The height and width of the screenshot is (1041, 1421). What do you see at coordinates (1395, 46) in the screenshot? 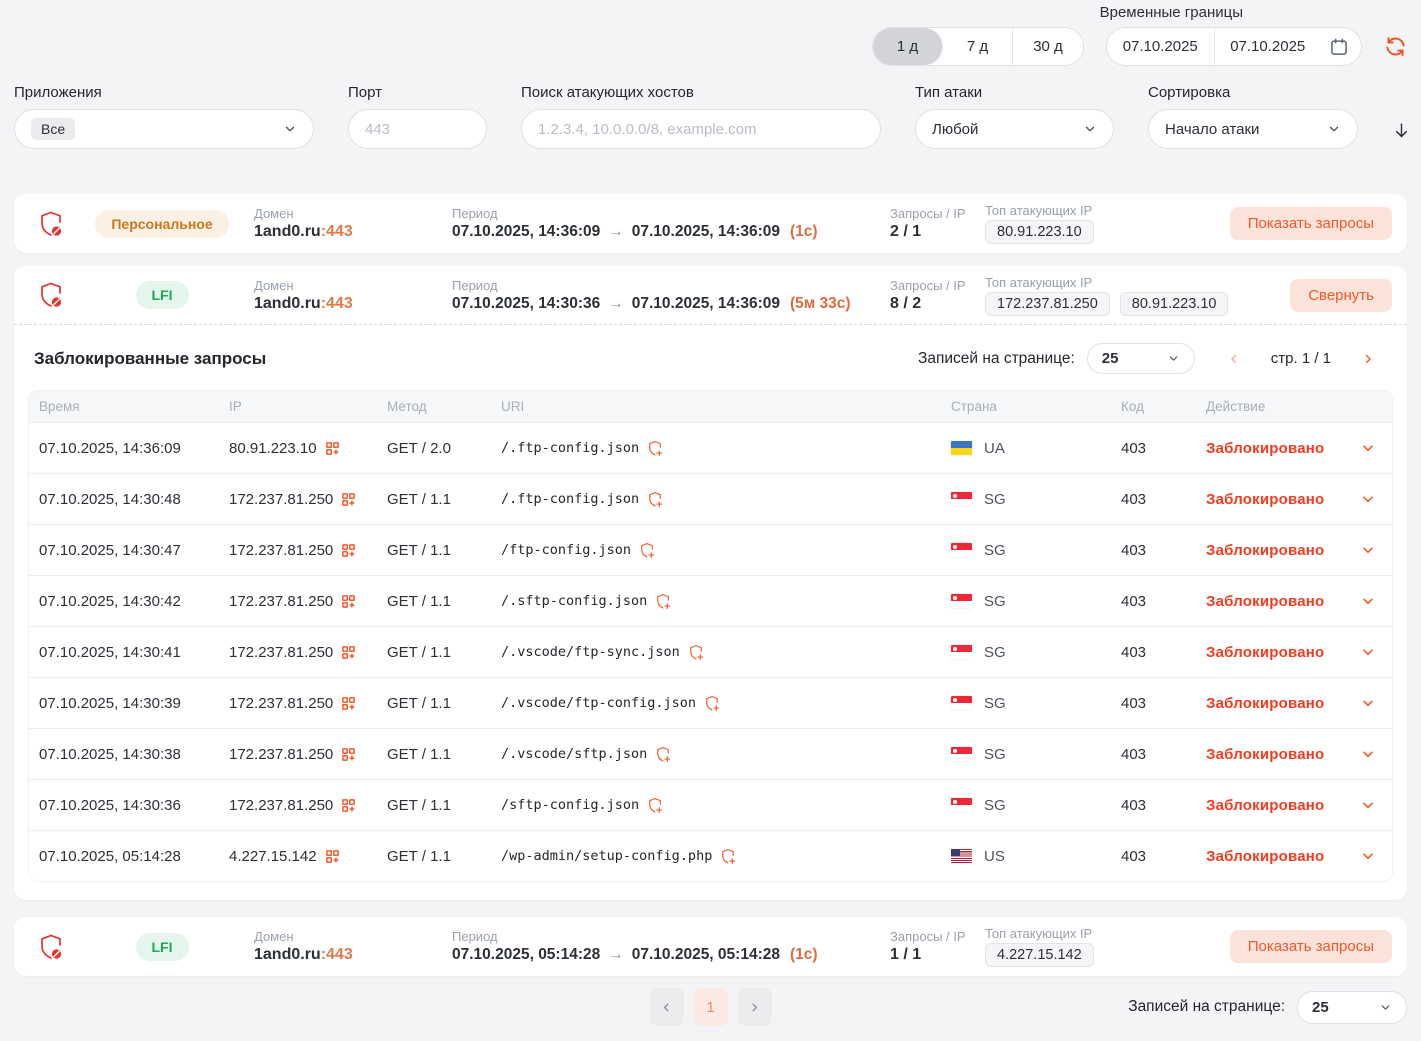
I see `refresh-icon` at bounding box center [1395, 46].